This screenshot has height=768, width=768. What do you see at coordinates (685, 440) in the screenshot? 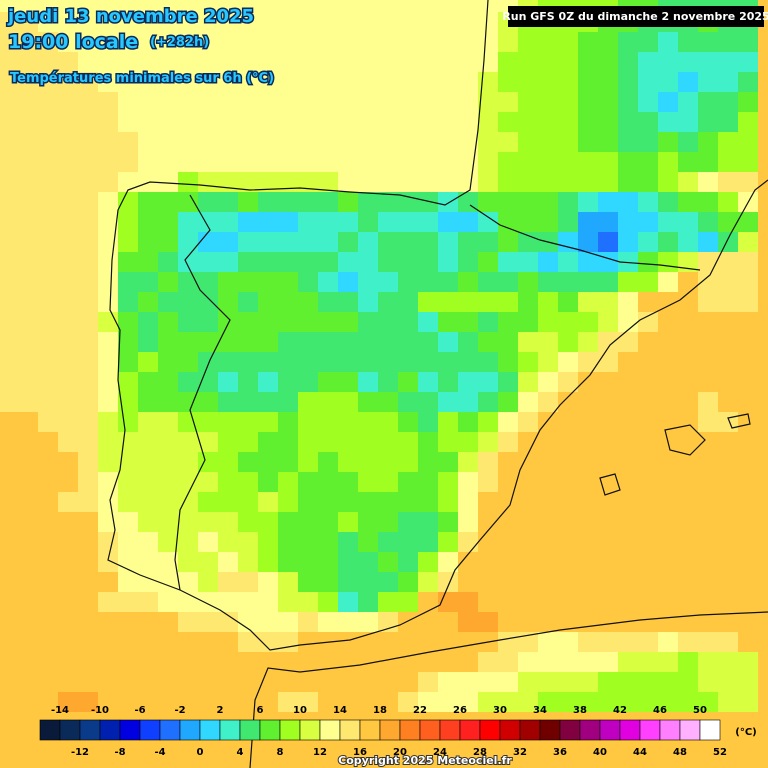
I see `island-mallorca` at bounding box center [685, 440].